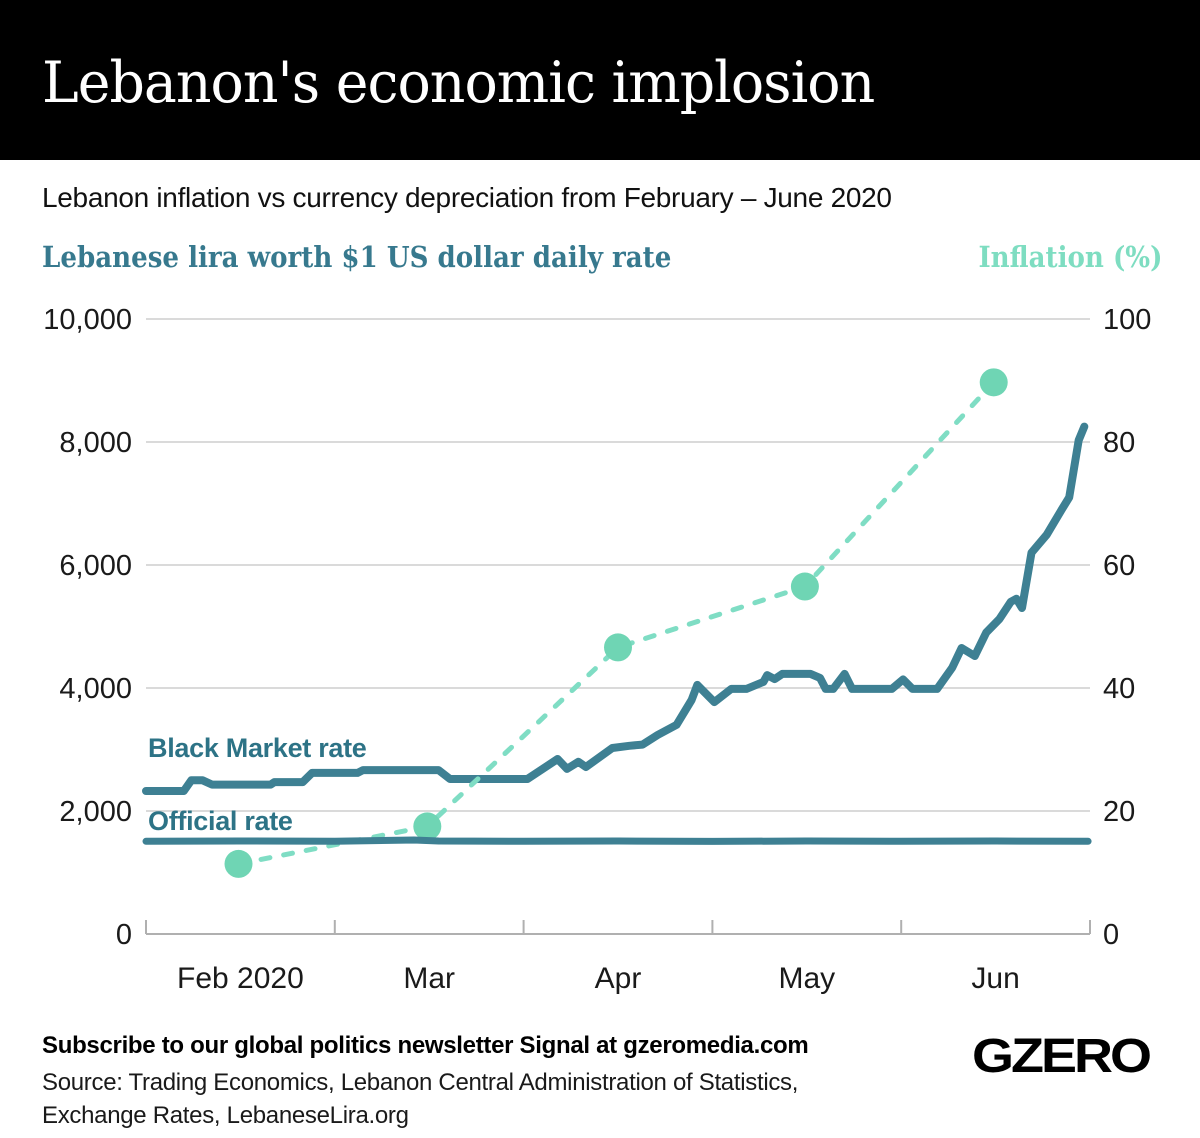 Image resolution: width=1200 pixels, height=1138 pixels. I want to click on right-axis-tick-label: 20, so click(1119, 812).